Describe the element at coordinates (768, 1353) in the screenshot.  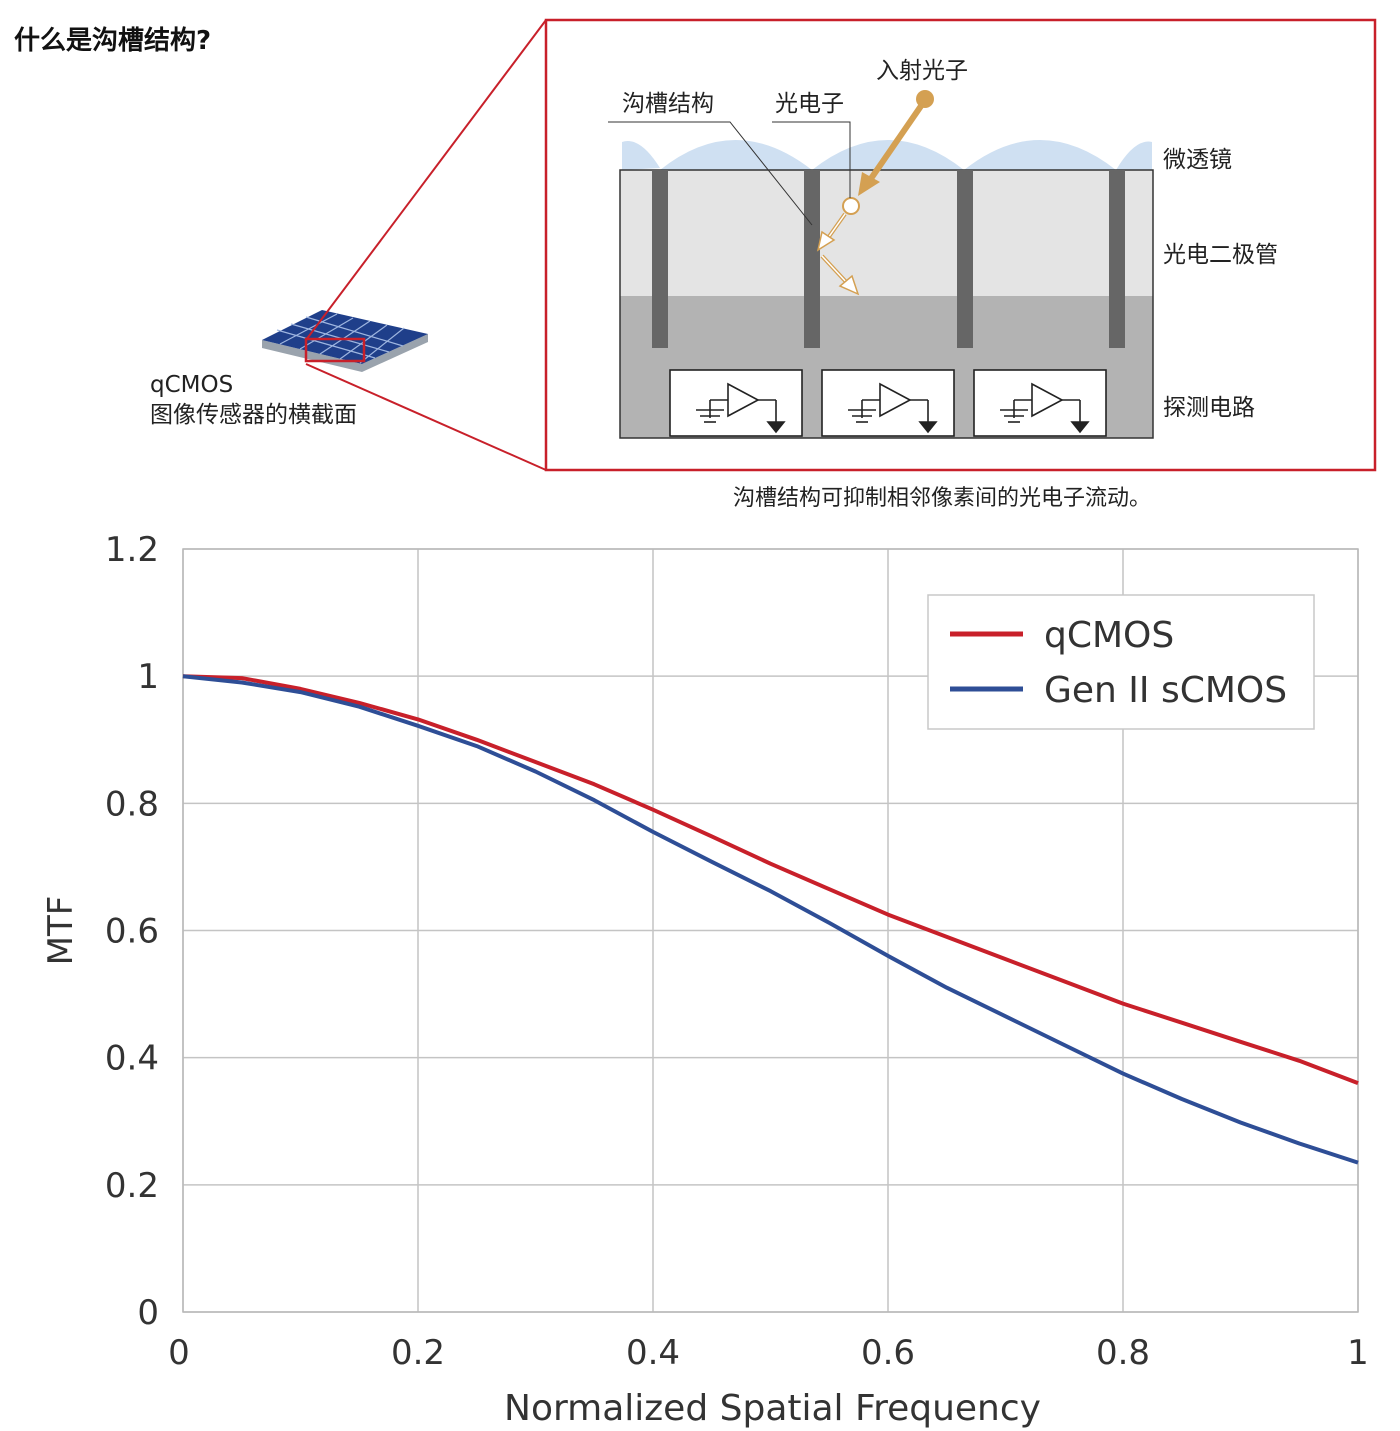
I see `x-tick-labels: 0 0.2 0.4 0.6 0.8 1` at that location.